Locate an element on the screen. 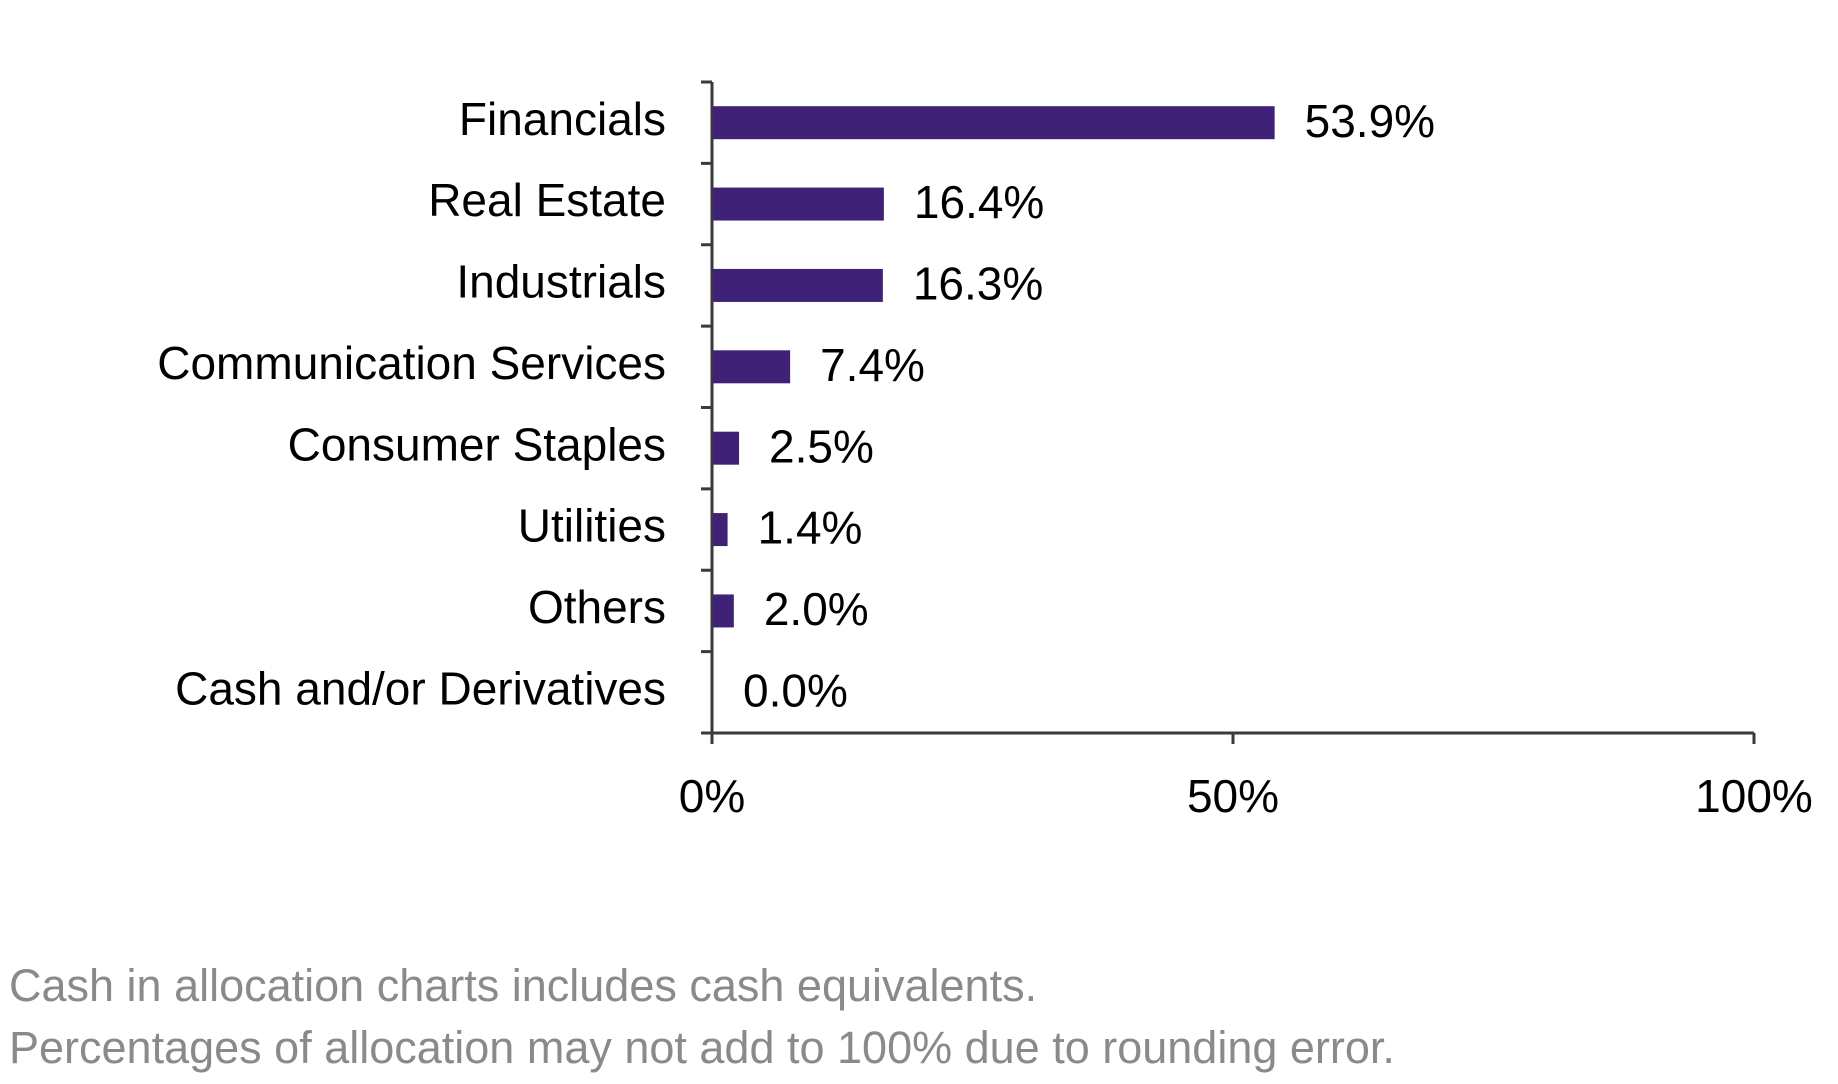  data-label: 2.0% is located at coordinates (816, 609).